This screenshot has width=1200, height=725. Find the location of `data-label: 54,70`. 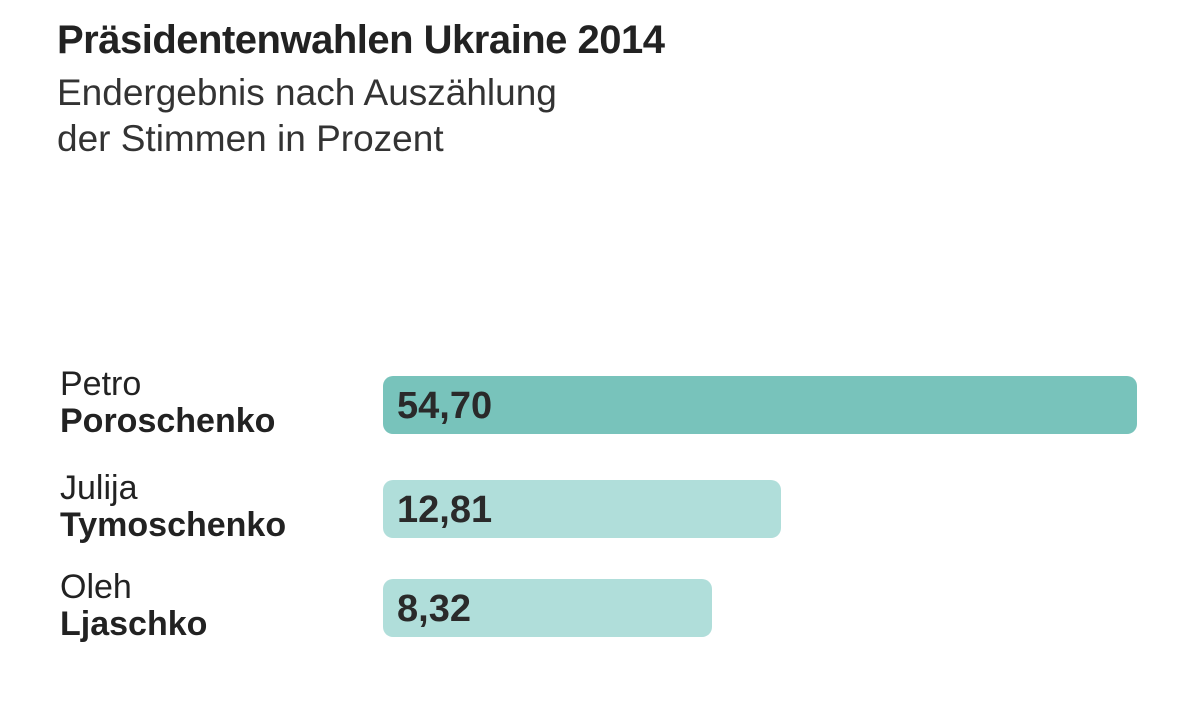

data-label: 54,70 is located at coordinates (445, 406).